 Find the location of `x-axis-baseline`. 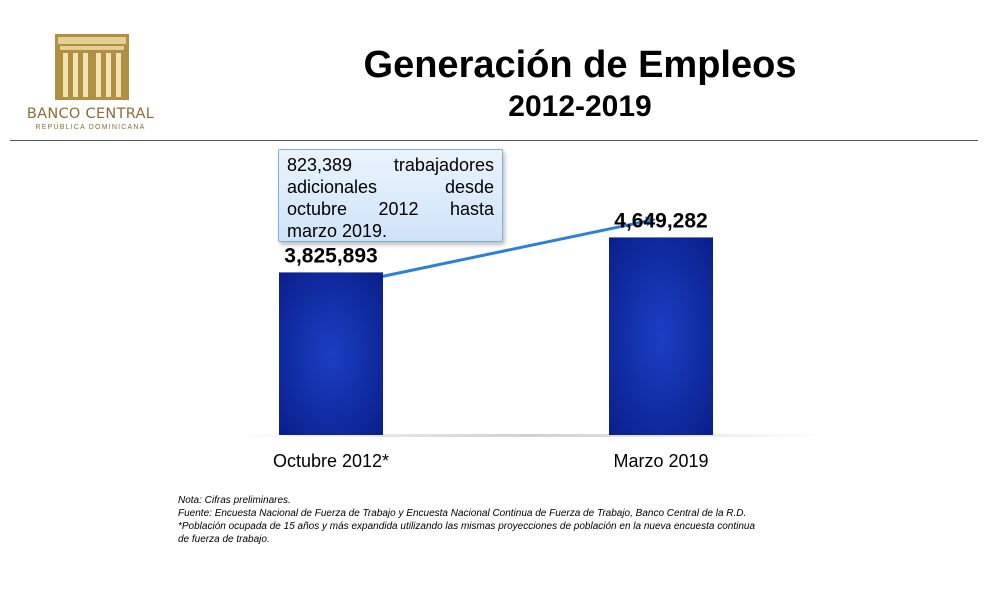

x-axis-baseline is located at coordinates (530, 435).